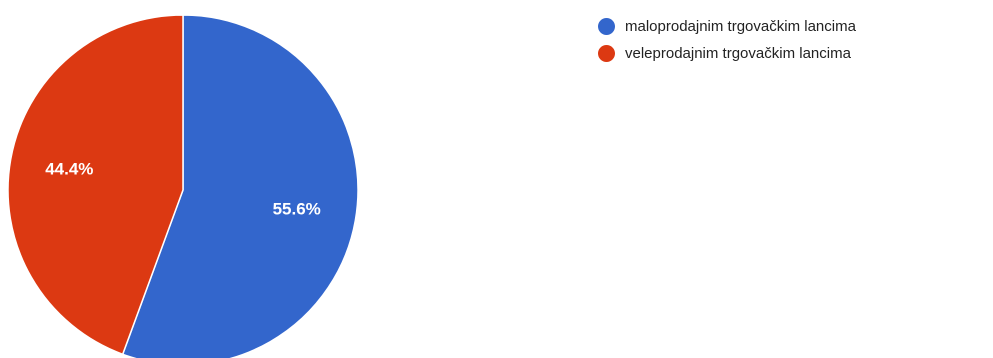 Image resolution: width=993 pixels, height=358 pixels. Describe the element at coordinates (740, 26) in the screenshot. I see `legend-label-maloprodajnim: maloprodajnim trgovačkim lancima` at that location.